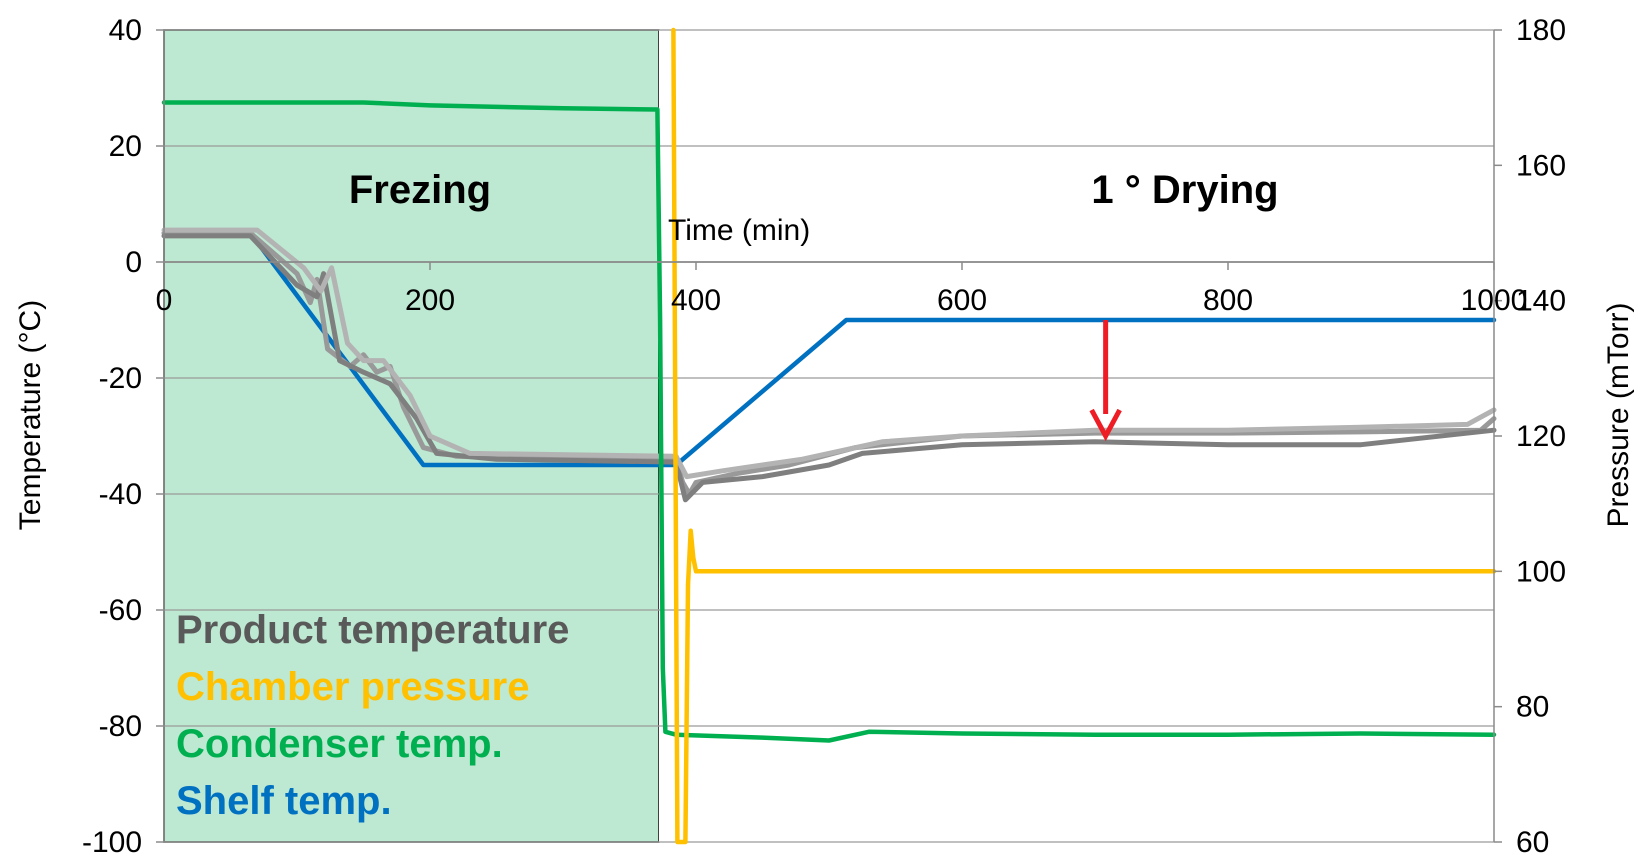  Describe the element at coordinates (1532, 707) in the screenshot. I see `y2-tick-label: 80` at that location.